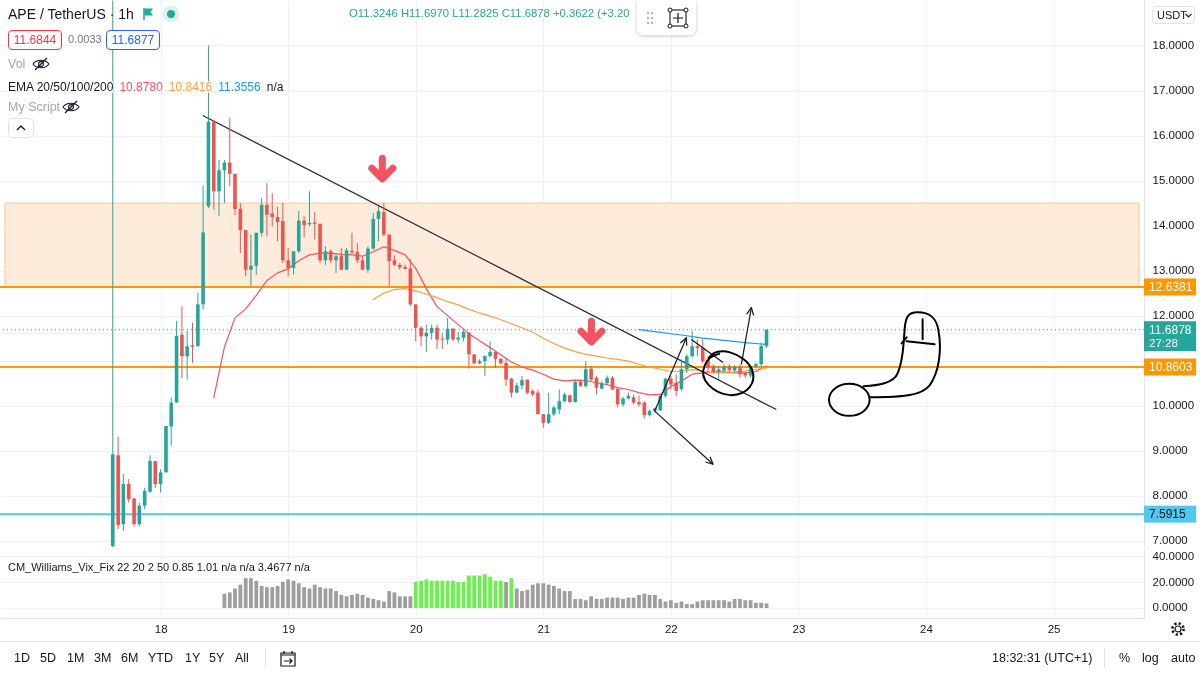 Image resolution: width=1200 pixels, height=675 pixels. Describe the element at coordinates (1171, 367) in the screenshot. I see `ref-line-label: 10.8603` at that location.